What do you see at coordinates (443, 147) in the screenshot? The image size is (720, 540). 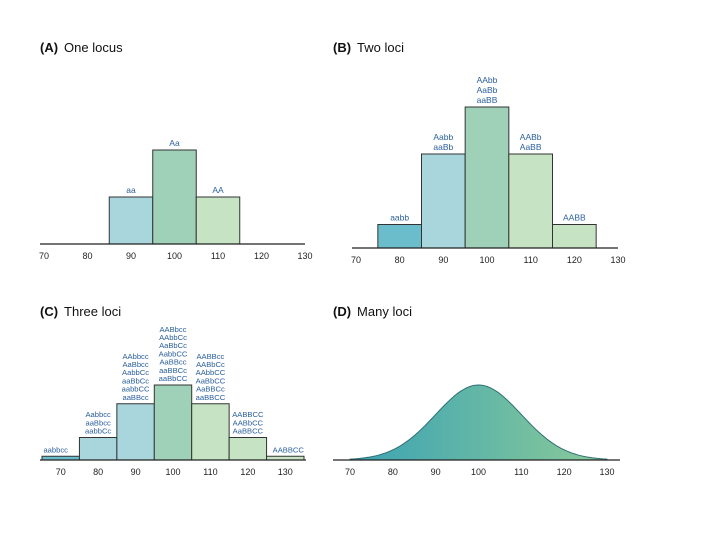 I see `panel-b-genotype-label: aaBb` at bounding box center [443, 147].